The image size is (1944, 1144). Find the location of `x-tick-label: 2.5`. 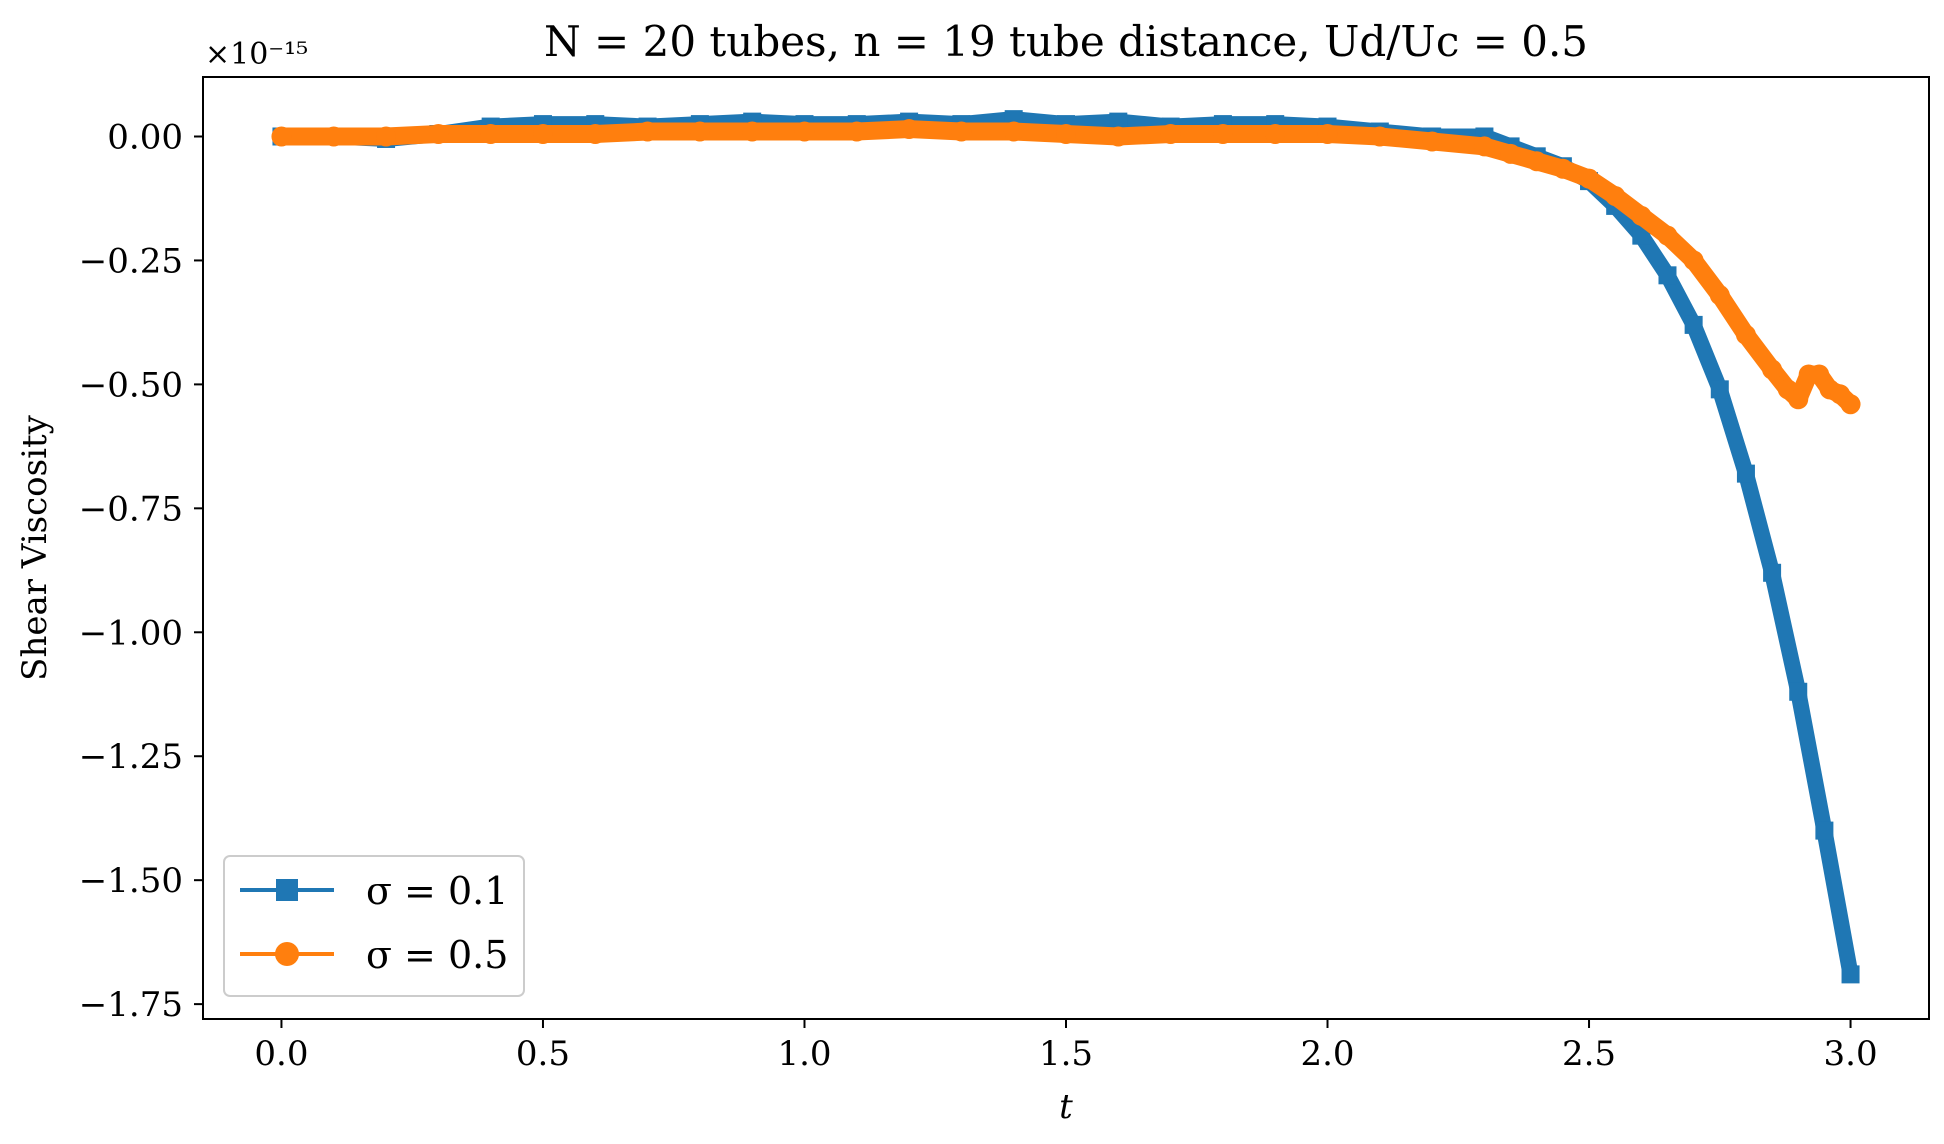

x-tick-label: 2.5 is located at coordinates (1589, 1054).